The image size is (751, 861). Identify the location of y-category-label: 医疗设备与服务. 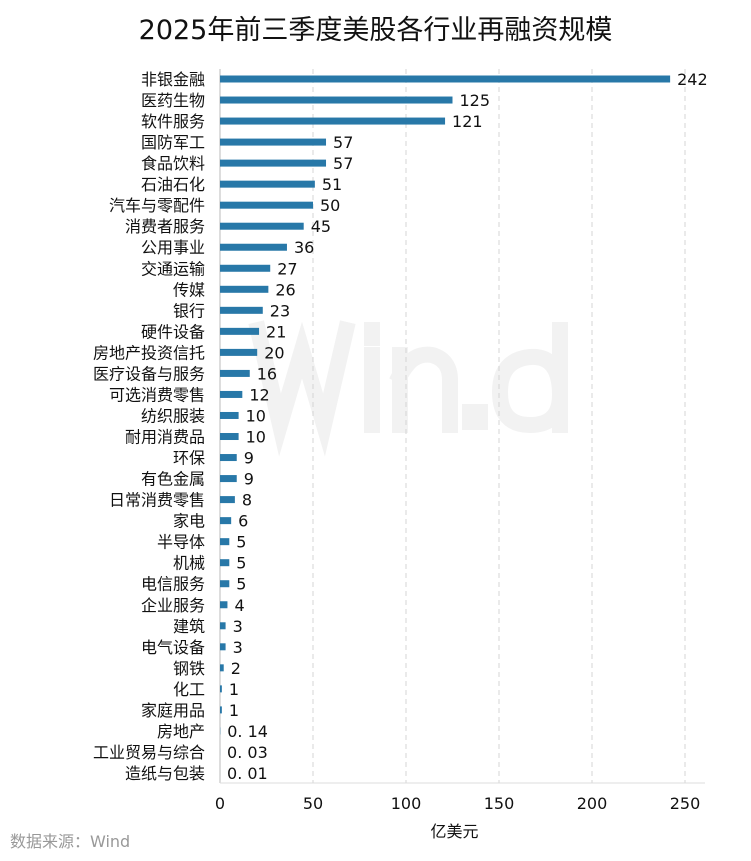
(149, 373).